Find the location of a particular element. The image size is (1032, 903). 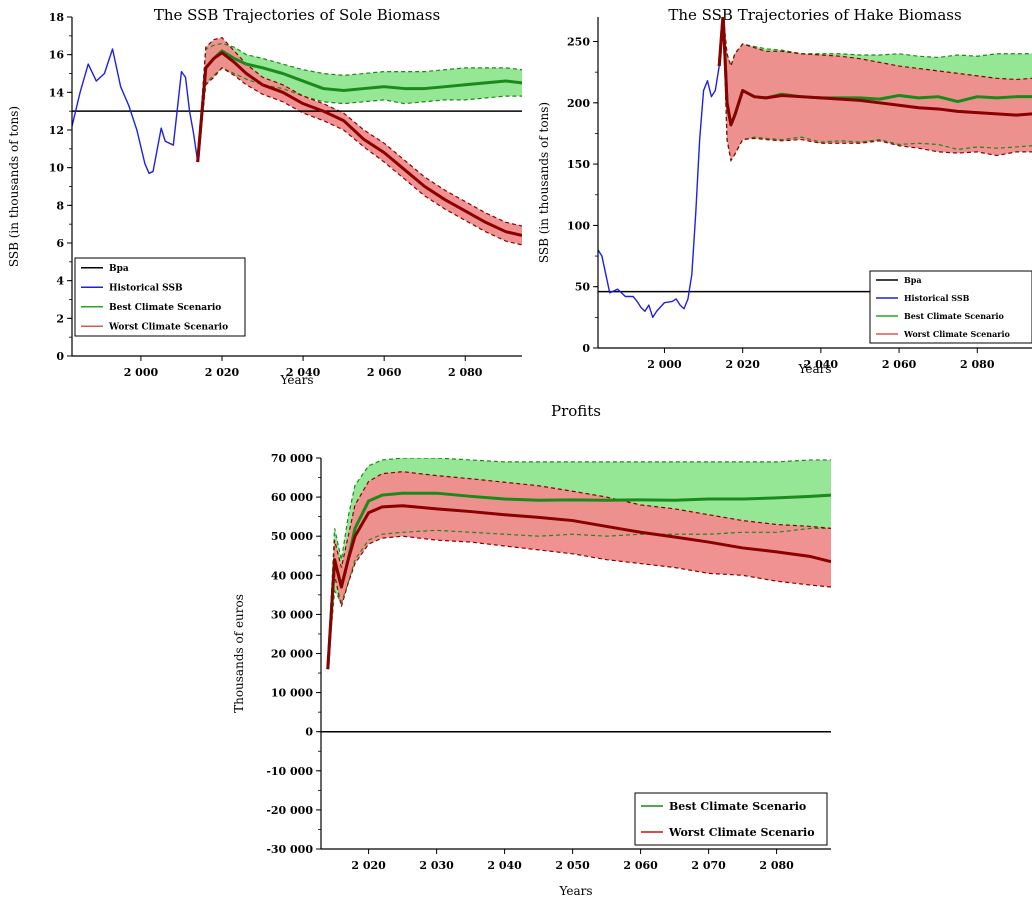

y-tick-label: 30 000 is located at coordinates (292, 614).